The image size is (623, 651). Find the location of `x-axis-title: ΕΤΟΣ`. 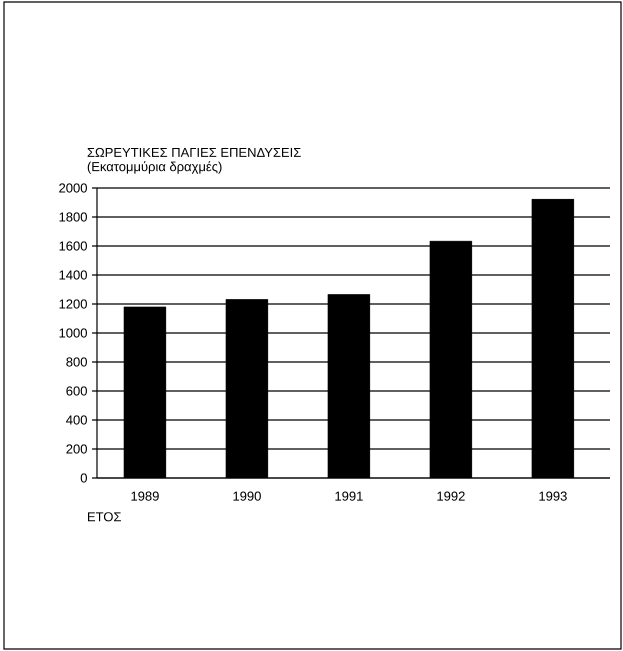

x-axis-title: ΕΤΟΣ is located at coordinates (104, 517).